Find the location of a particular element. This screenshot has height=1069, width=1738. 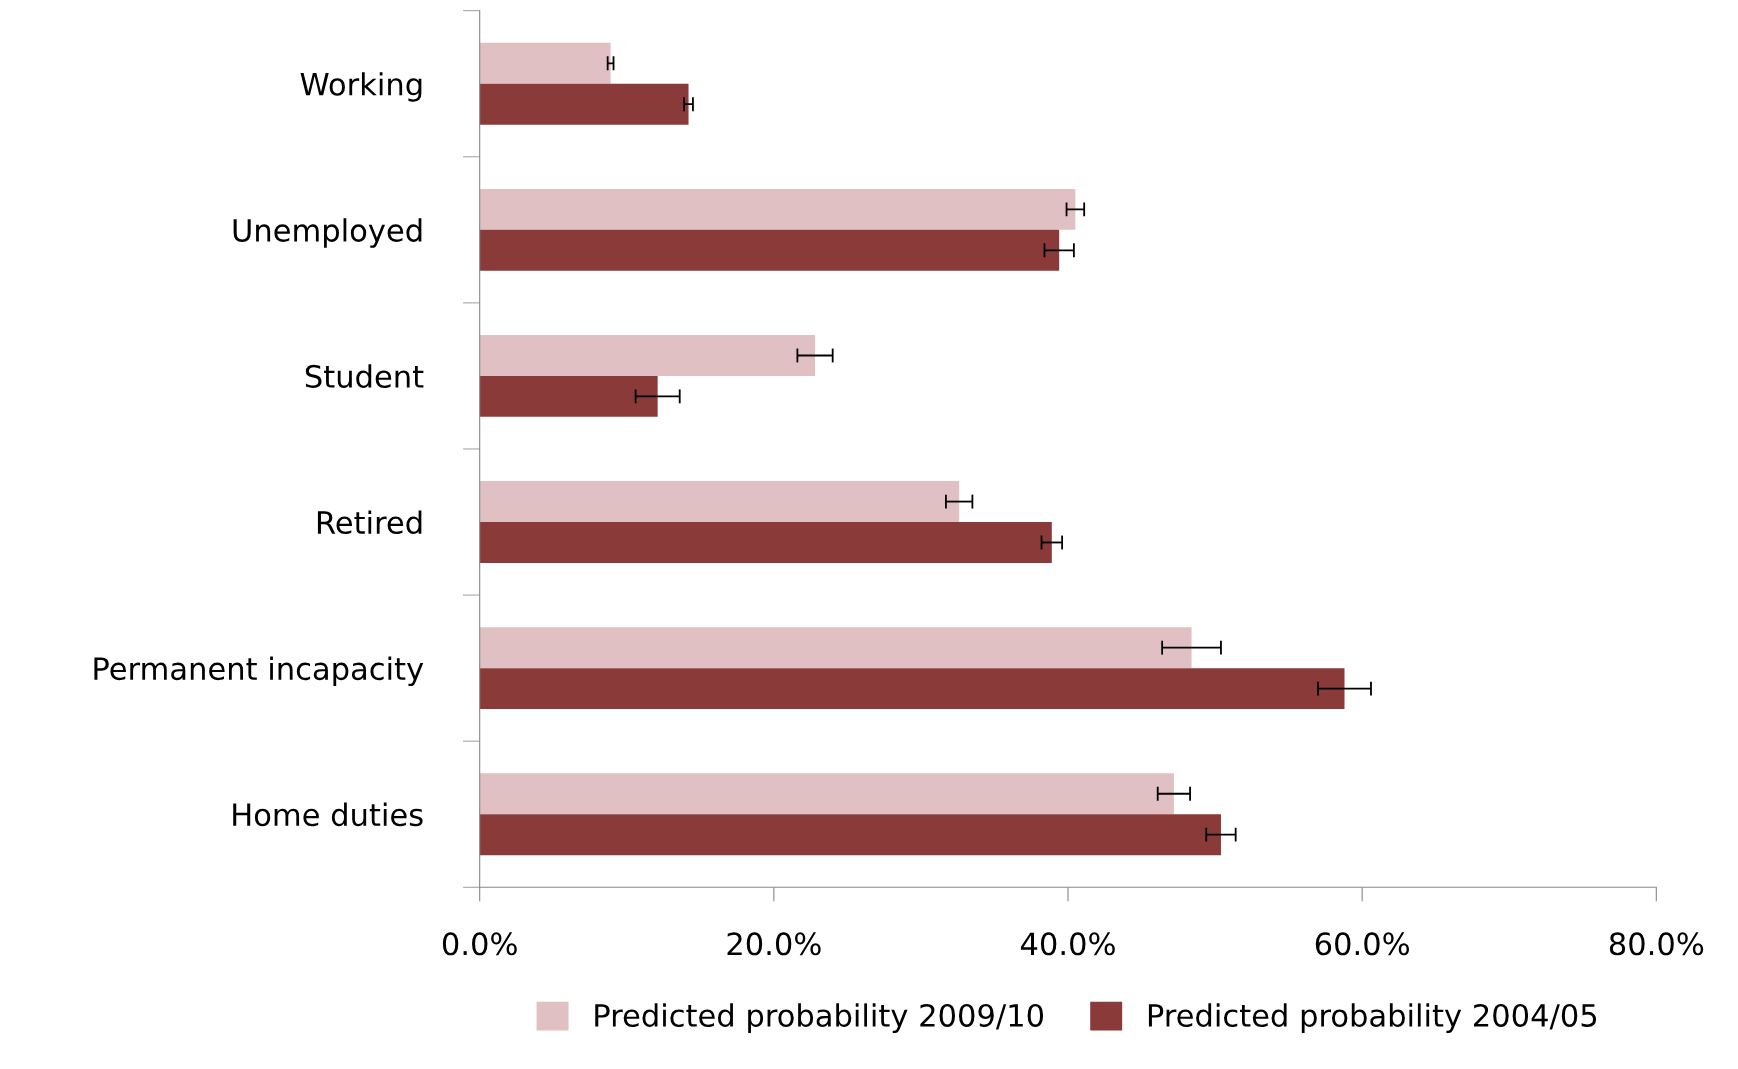

legend-label: Predicted probability 2004/05 is located at coordinates (1372, 1018).